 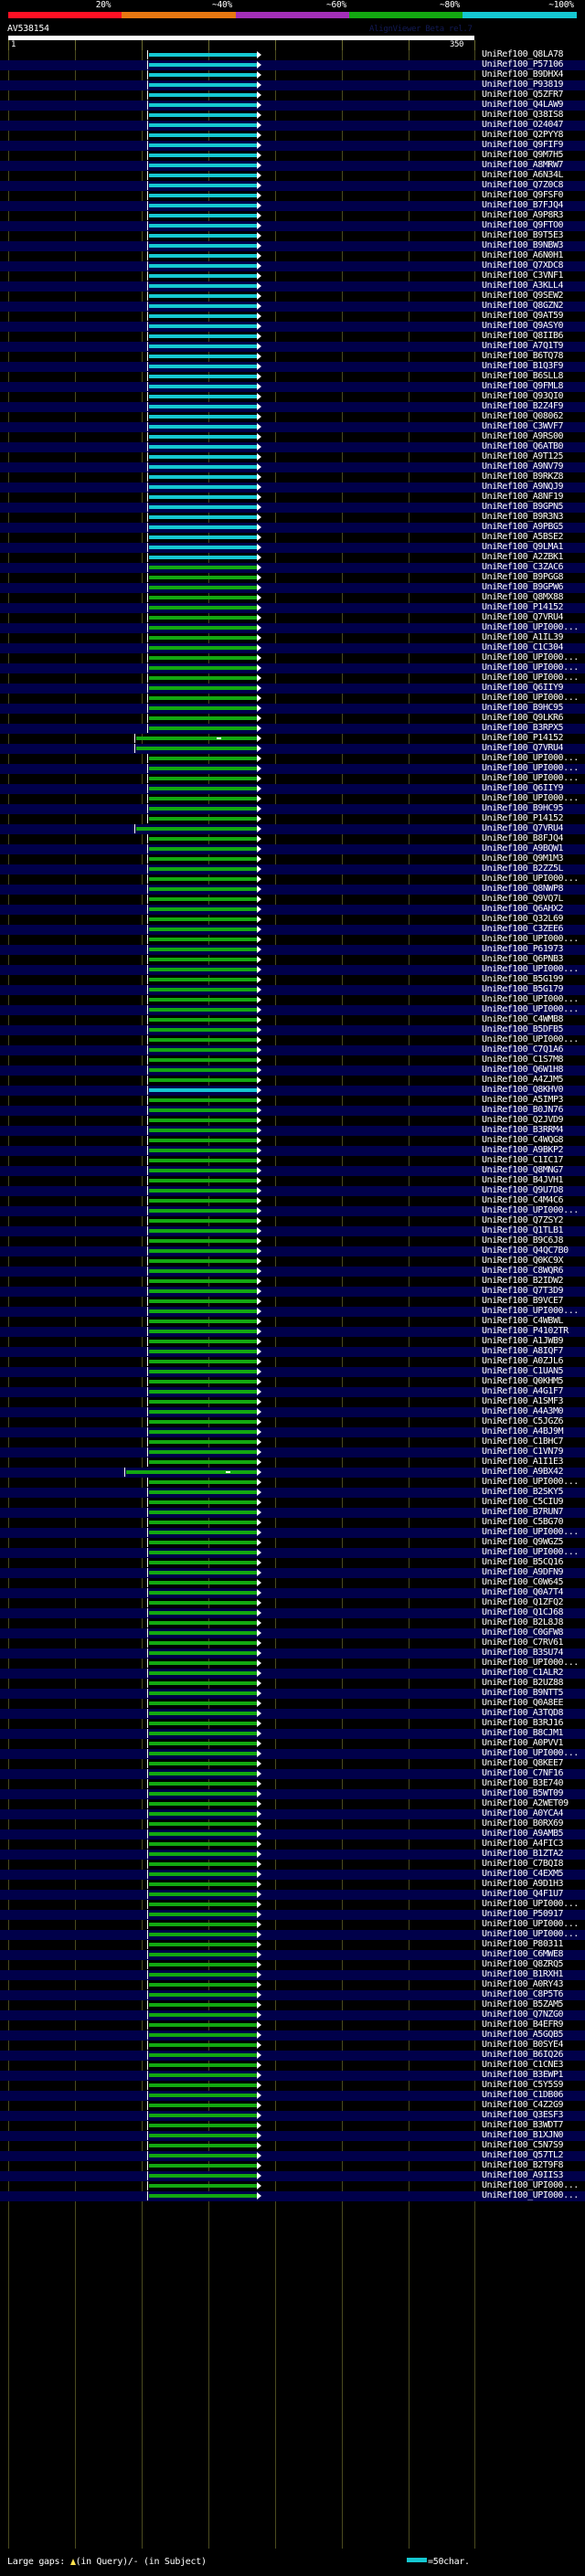 What do you see at coordinates (293, 436) in the screenshot?
I see `table-row: UniRef100_A9RS00` at bounding box center [293, 436].